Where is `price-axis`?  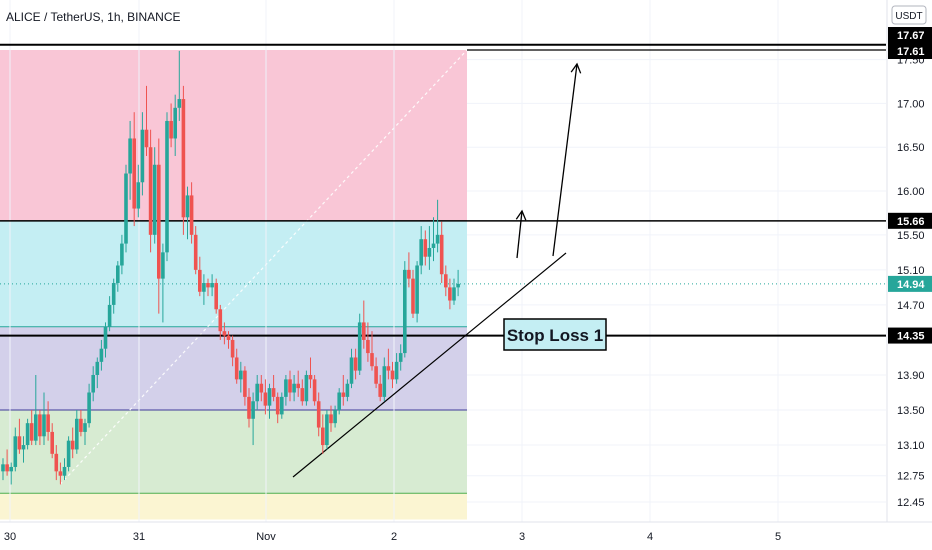
price-axis is located at coordinates (909, 275).